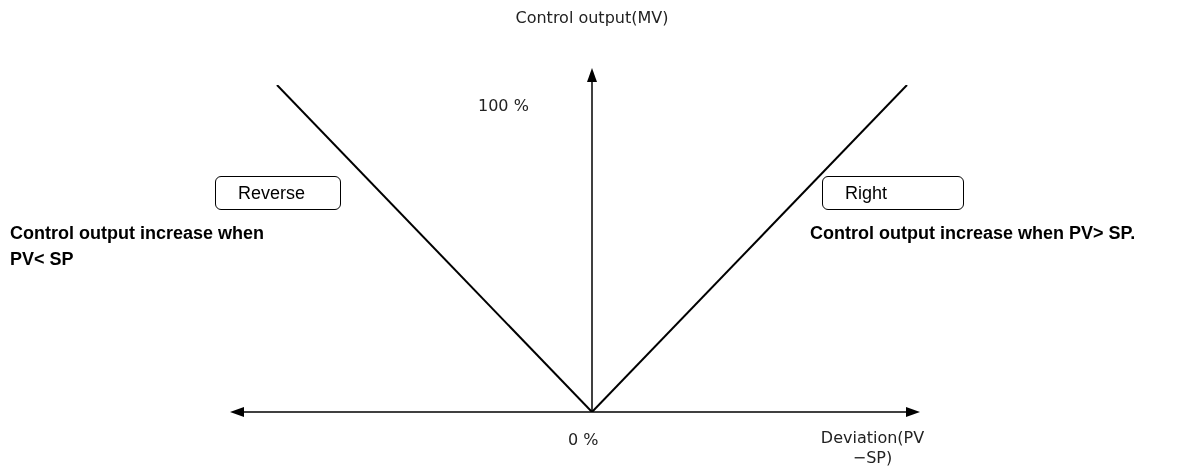 The image size is (1181, 471). I want to click on text: 0 %, so click(583, 439).